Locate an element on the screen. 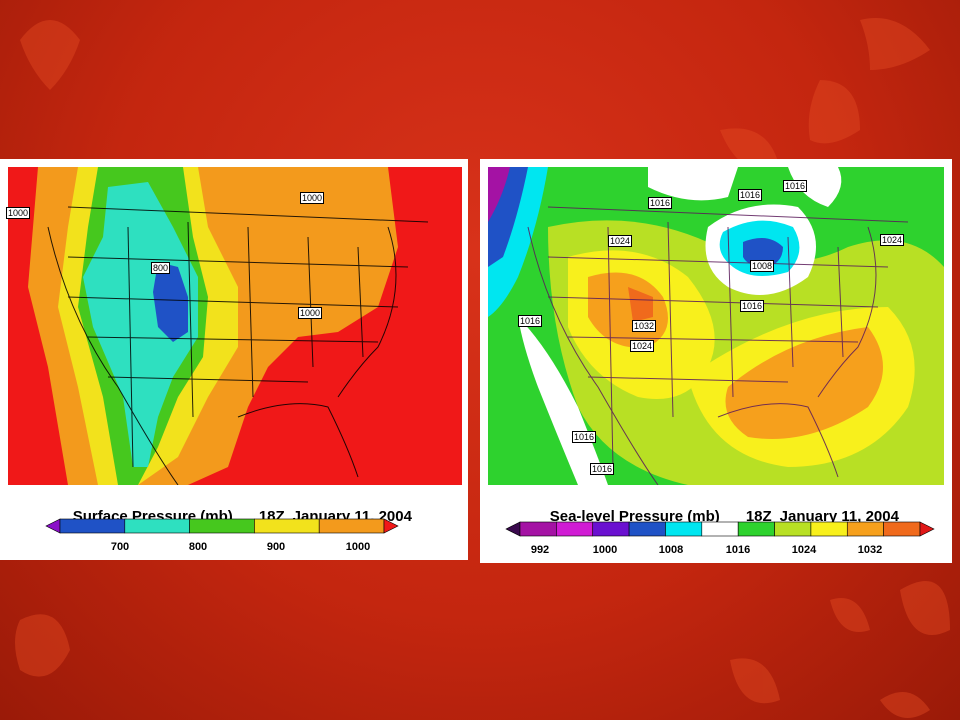 This screenshot has width=960, height=720. colorbar-label: 1008 is located at coordinates (671, 550).